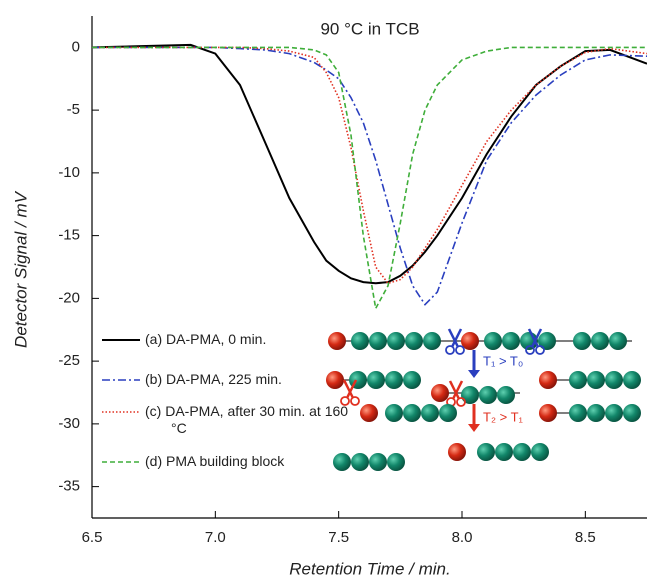 This screenshot has width=647, height=580. Describe the element at coordinates (76, 46) in the screenshot. I see `y-tick-label: 0` at that location.